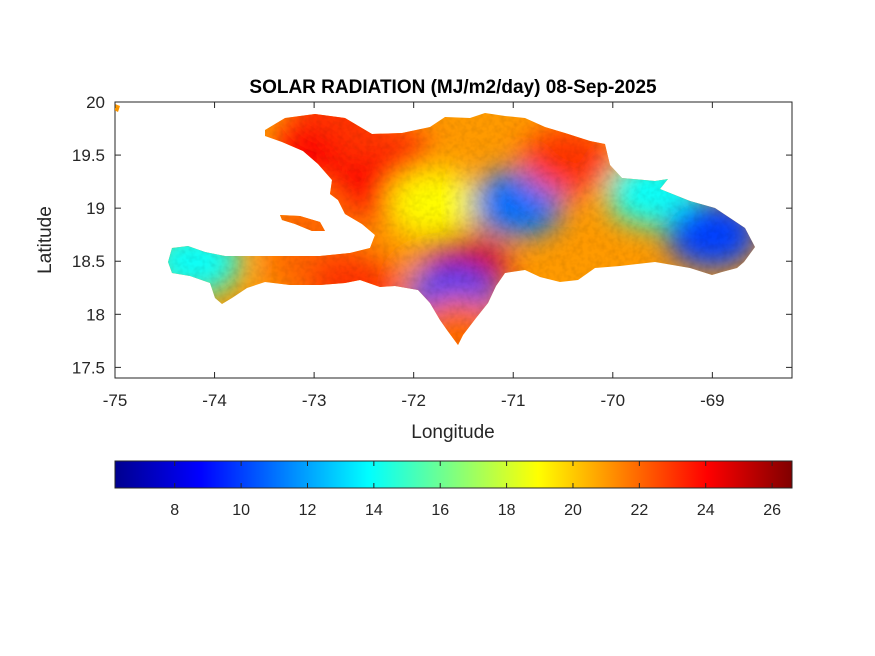 The image size is (875, 656). I want to click on colorbar-tick-label: 10, so click(241, 510).